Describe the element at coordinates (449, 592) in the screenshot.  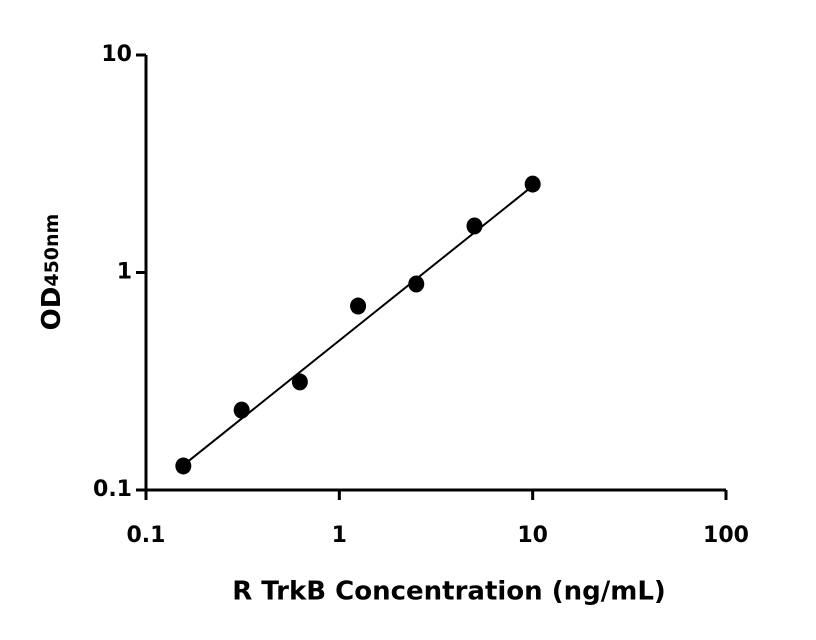
I see `x-axis-title: R TrkB Concentration (ng/mL)` at that location.